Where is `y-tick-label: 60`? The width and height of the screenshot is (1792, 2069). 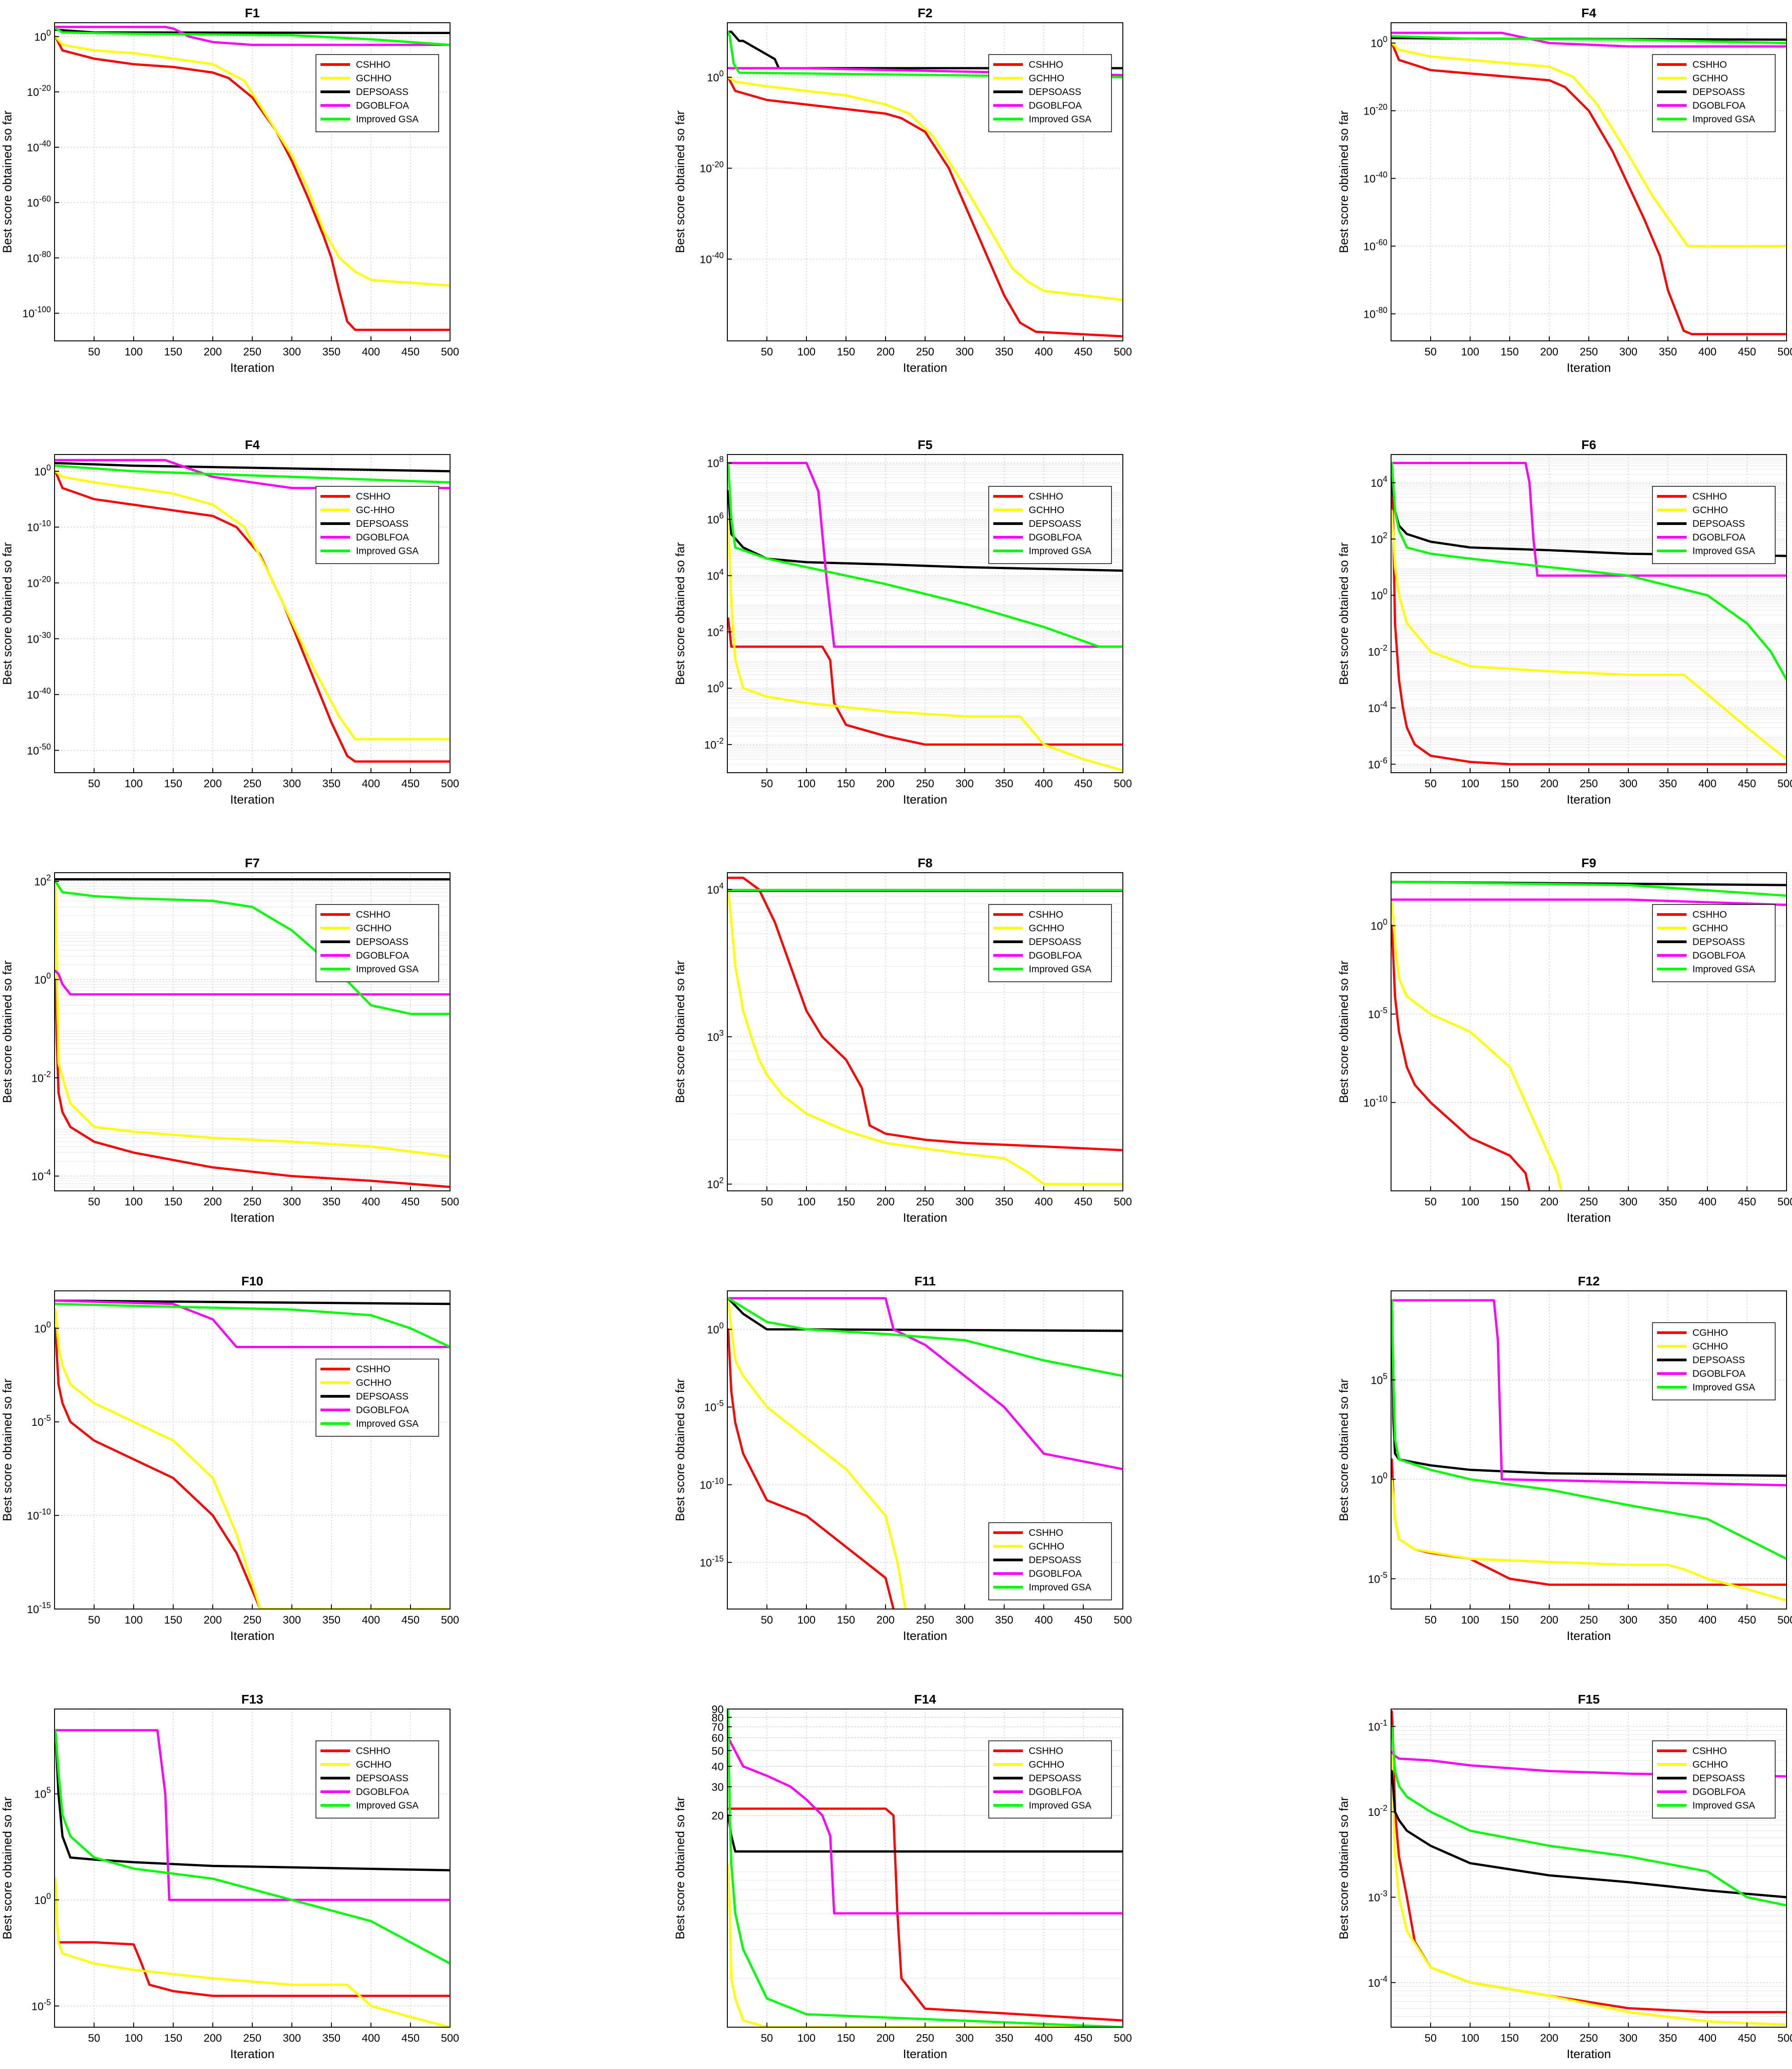 y-tick-label: 60 is located at coordinates (717, 1738).